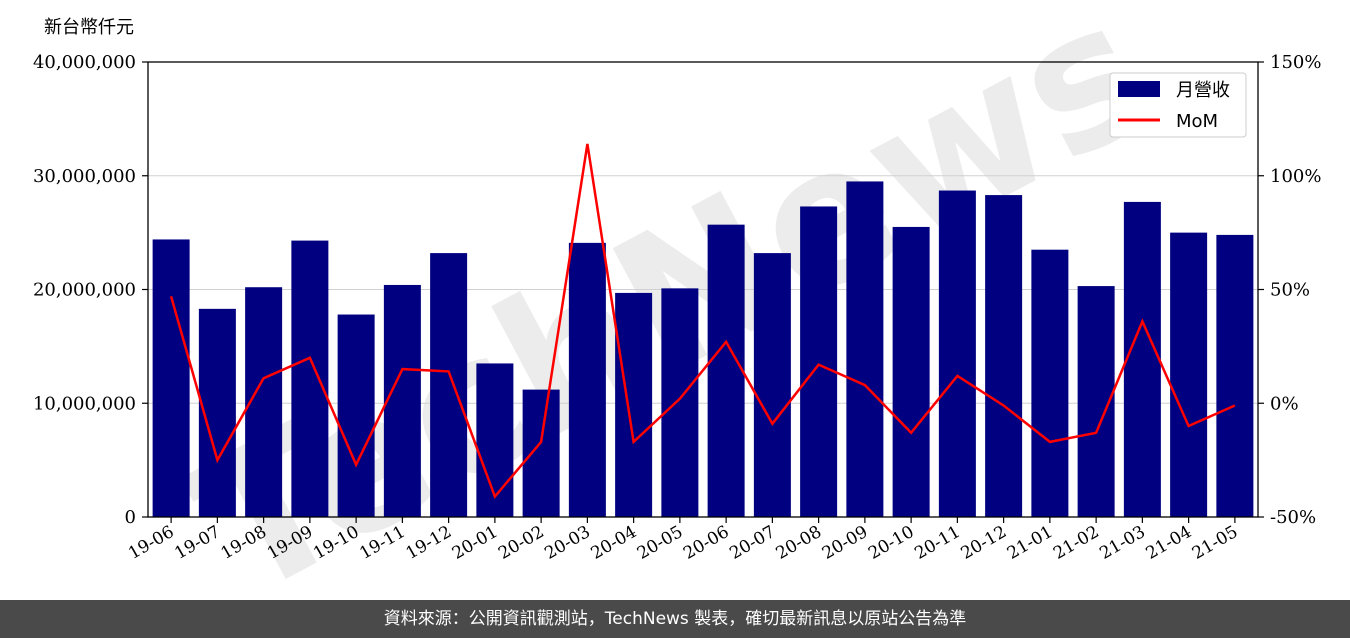 Image resolution: width=1350 pixels, height=638 pixels. What do you see at coordinates (1178, 105) in the screenshot?
I see `legend: 月營收 MoM` at bounding box center [1178, 105].